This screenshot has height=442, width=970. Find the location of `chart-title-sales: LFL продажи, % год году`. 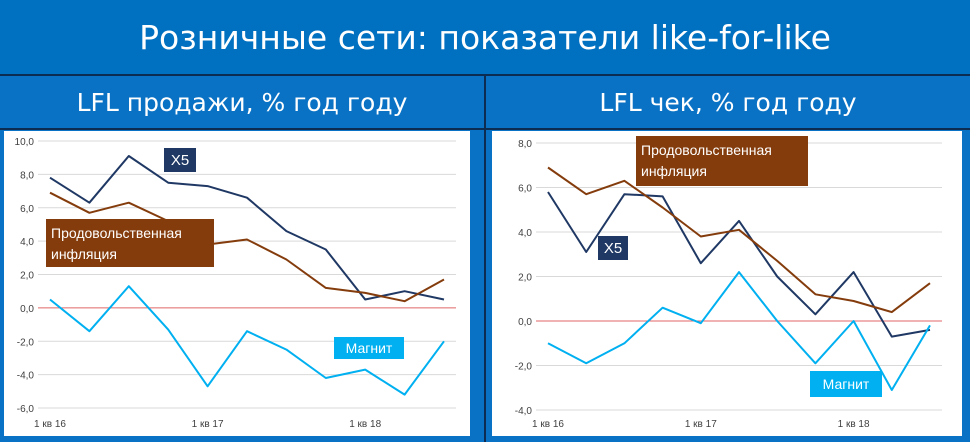

chart-title-sales: LFL продажи, % год году is located at coordinates (242, 102).